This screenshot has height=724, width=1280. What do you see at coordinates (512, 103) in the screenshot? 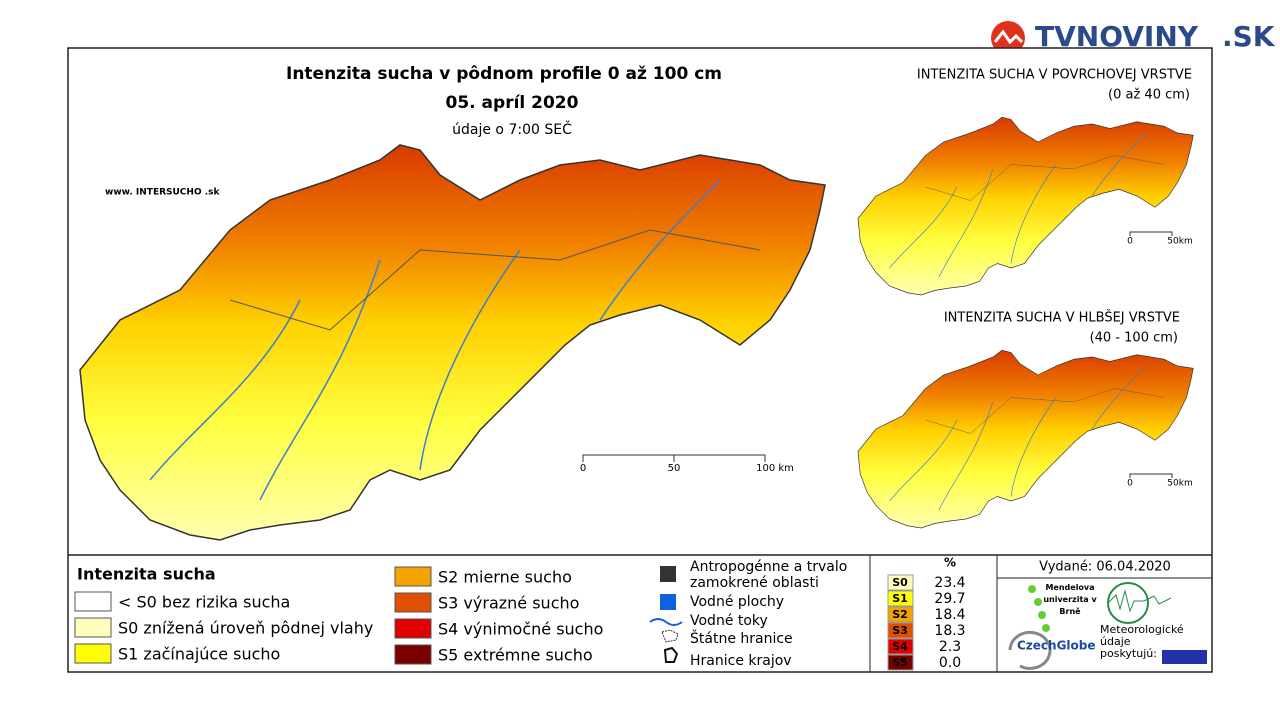
I see `map-date: 05. apríl 2020` at bounding box center [512, 103].